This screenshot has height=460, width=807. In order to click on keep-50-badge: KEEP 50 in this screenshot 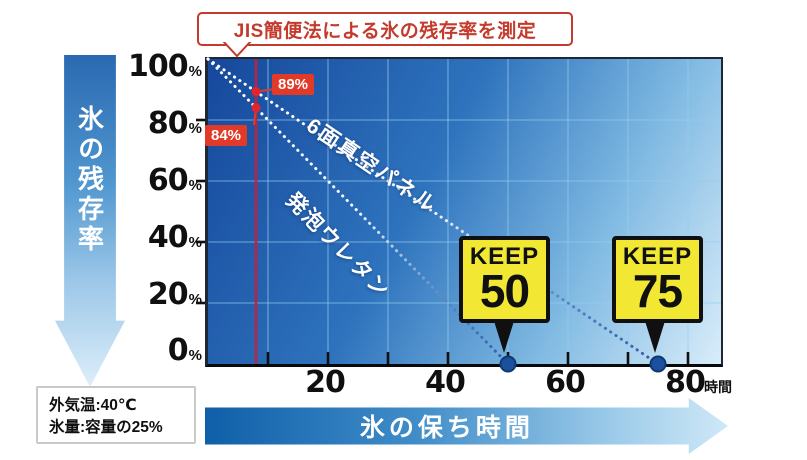, I will do `click(504, 279)`.